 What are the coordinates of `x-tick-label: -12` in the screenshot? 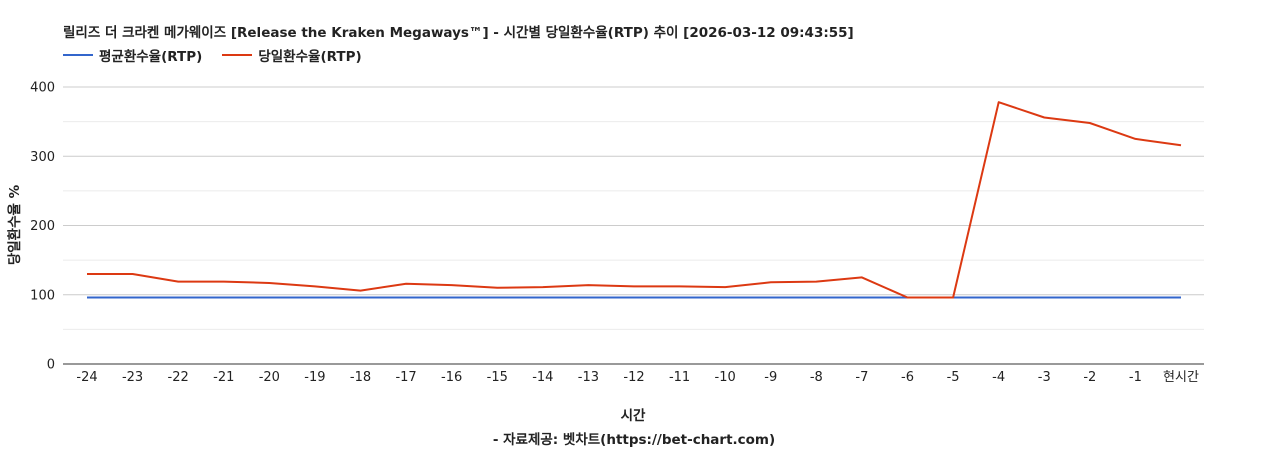 It's located at (633, 377).